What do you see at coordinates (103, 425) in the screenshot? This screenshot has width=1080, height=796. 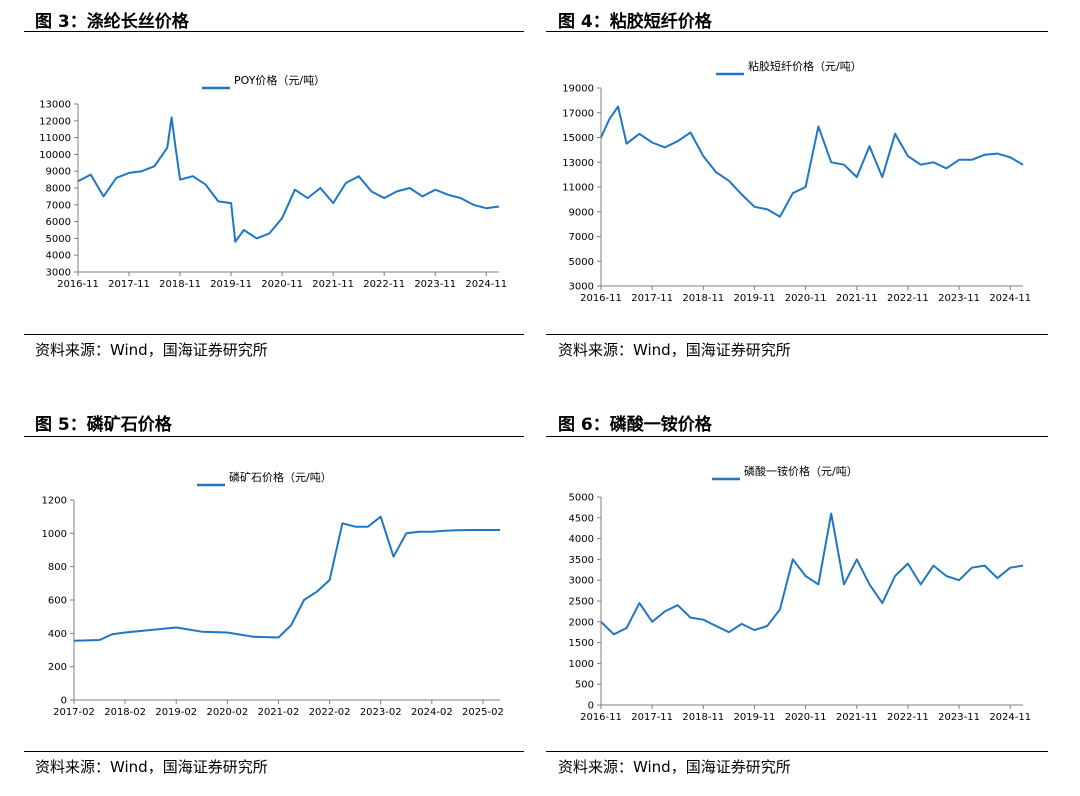 I see `panel-title: 图 5：磷矿石价格` at bounding box center [103, 425].